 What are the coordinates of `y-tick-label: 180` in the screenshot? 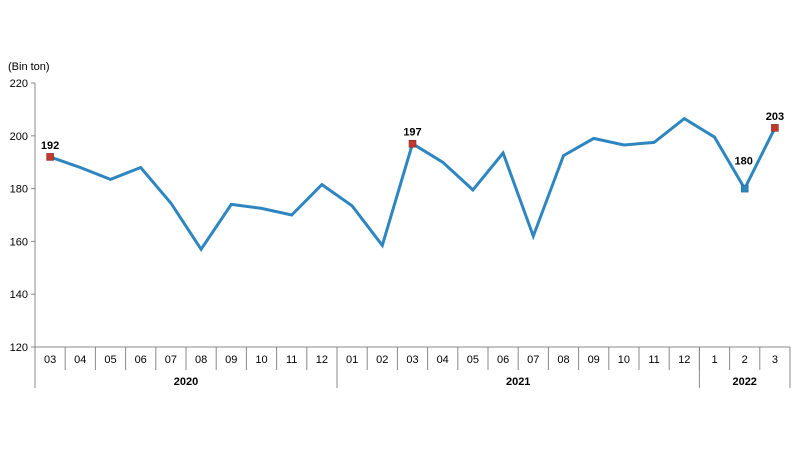 It's located at (19, 190).